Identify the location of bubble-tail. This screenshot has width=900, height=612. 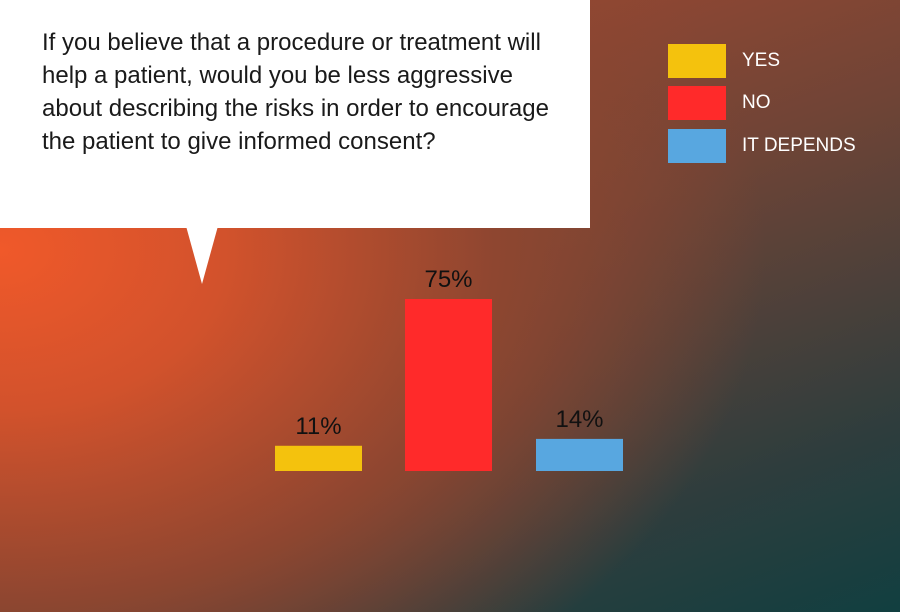
(202, 255).